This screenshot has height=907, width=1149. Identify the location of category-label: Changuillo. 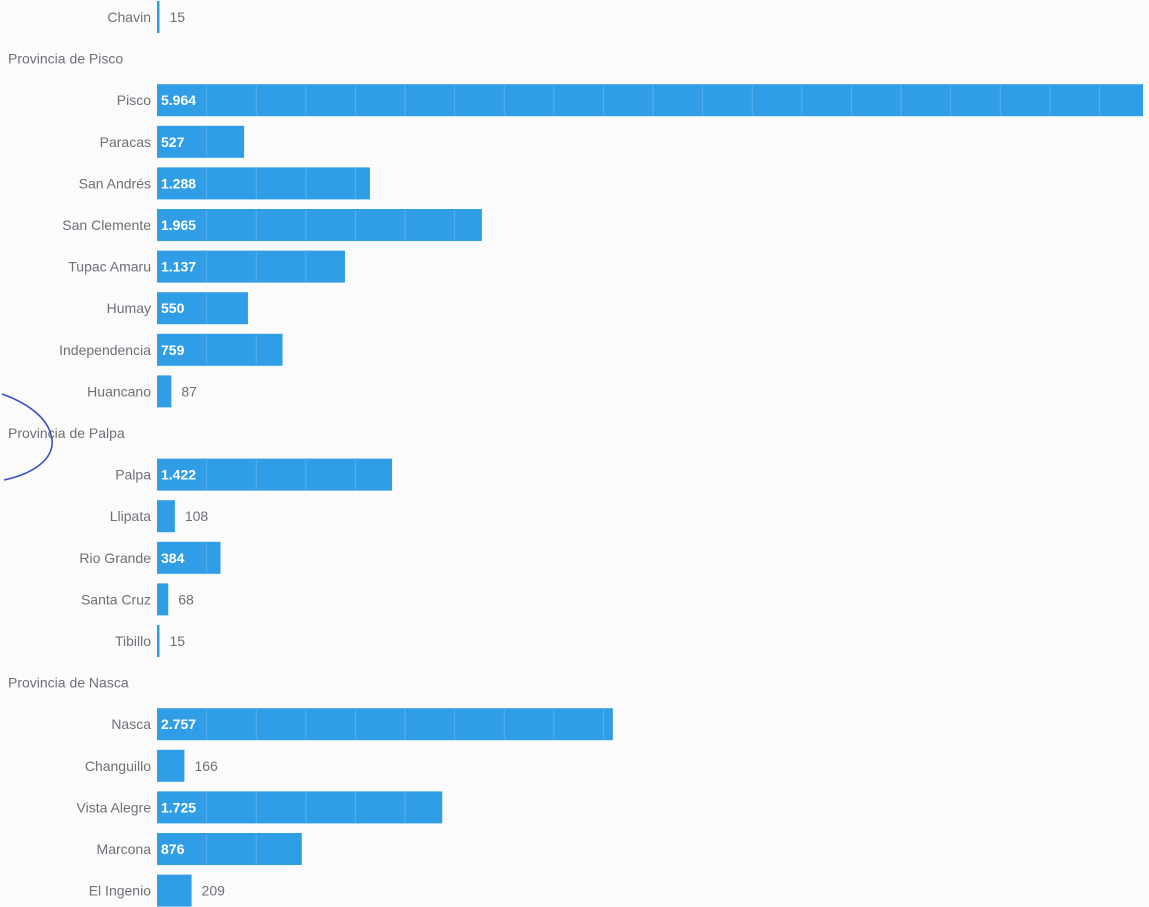
(118, 766).